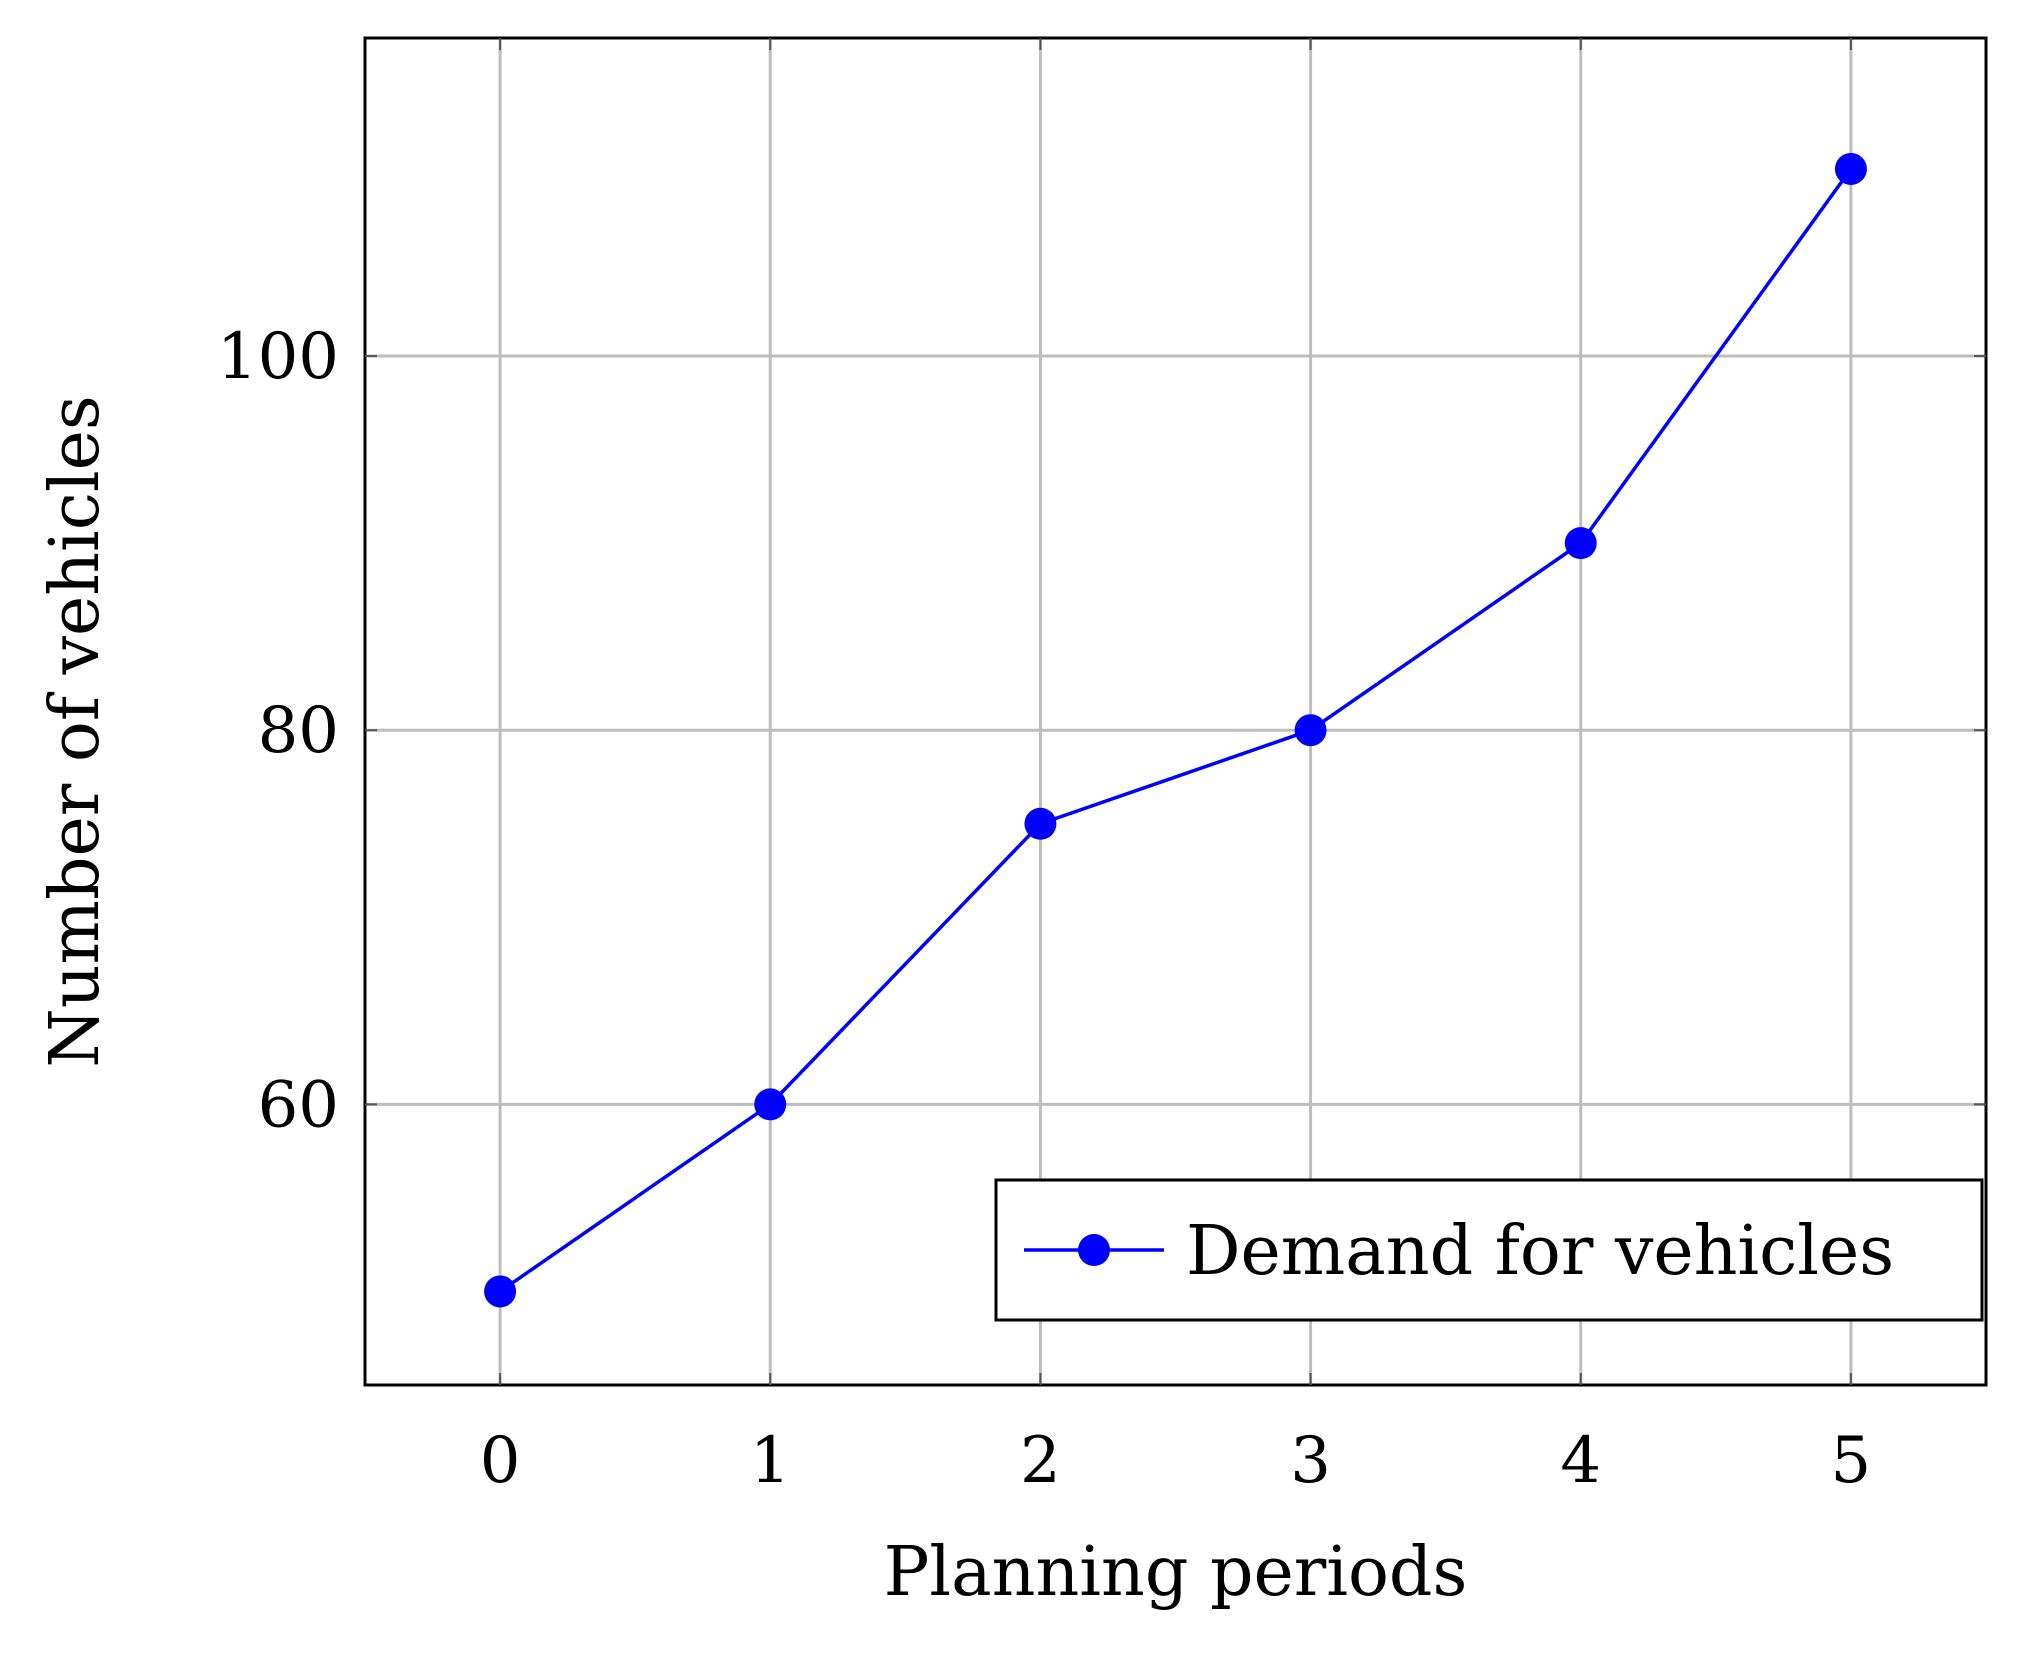 This screenshot has width=2019, height=1665. I want to click on y-tick-label: 80, so click(298, 731).